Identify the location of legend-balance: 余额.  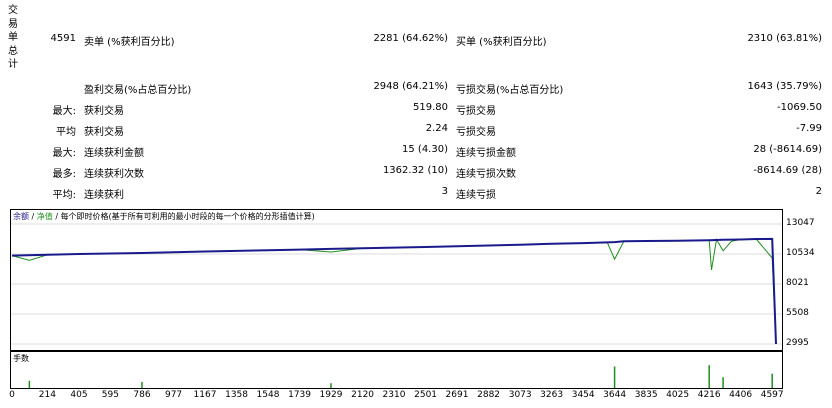
(21, 216).